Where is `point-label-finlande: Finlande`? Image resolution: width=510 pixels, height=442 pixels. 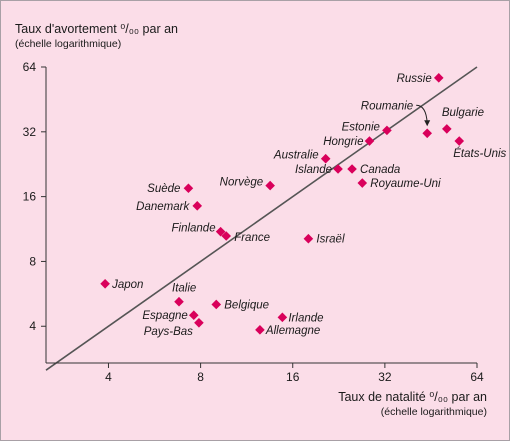
point-label-finlande: Finlande is located at coordinates (193, 229).